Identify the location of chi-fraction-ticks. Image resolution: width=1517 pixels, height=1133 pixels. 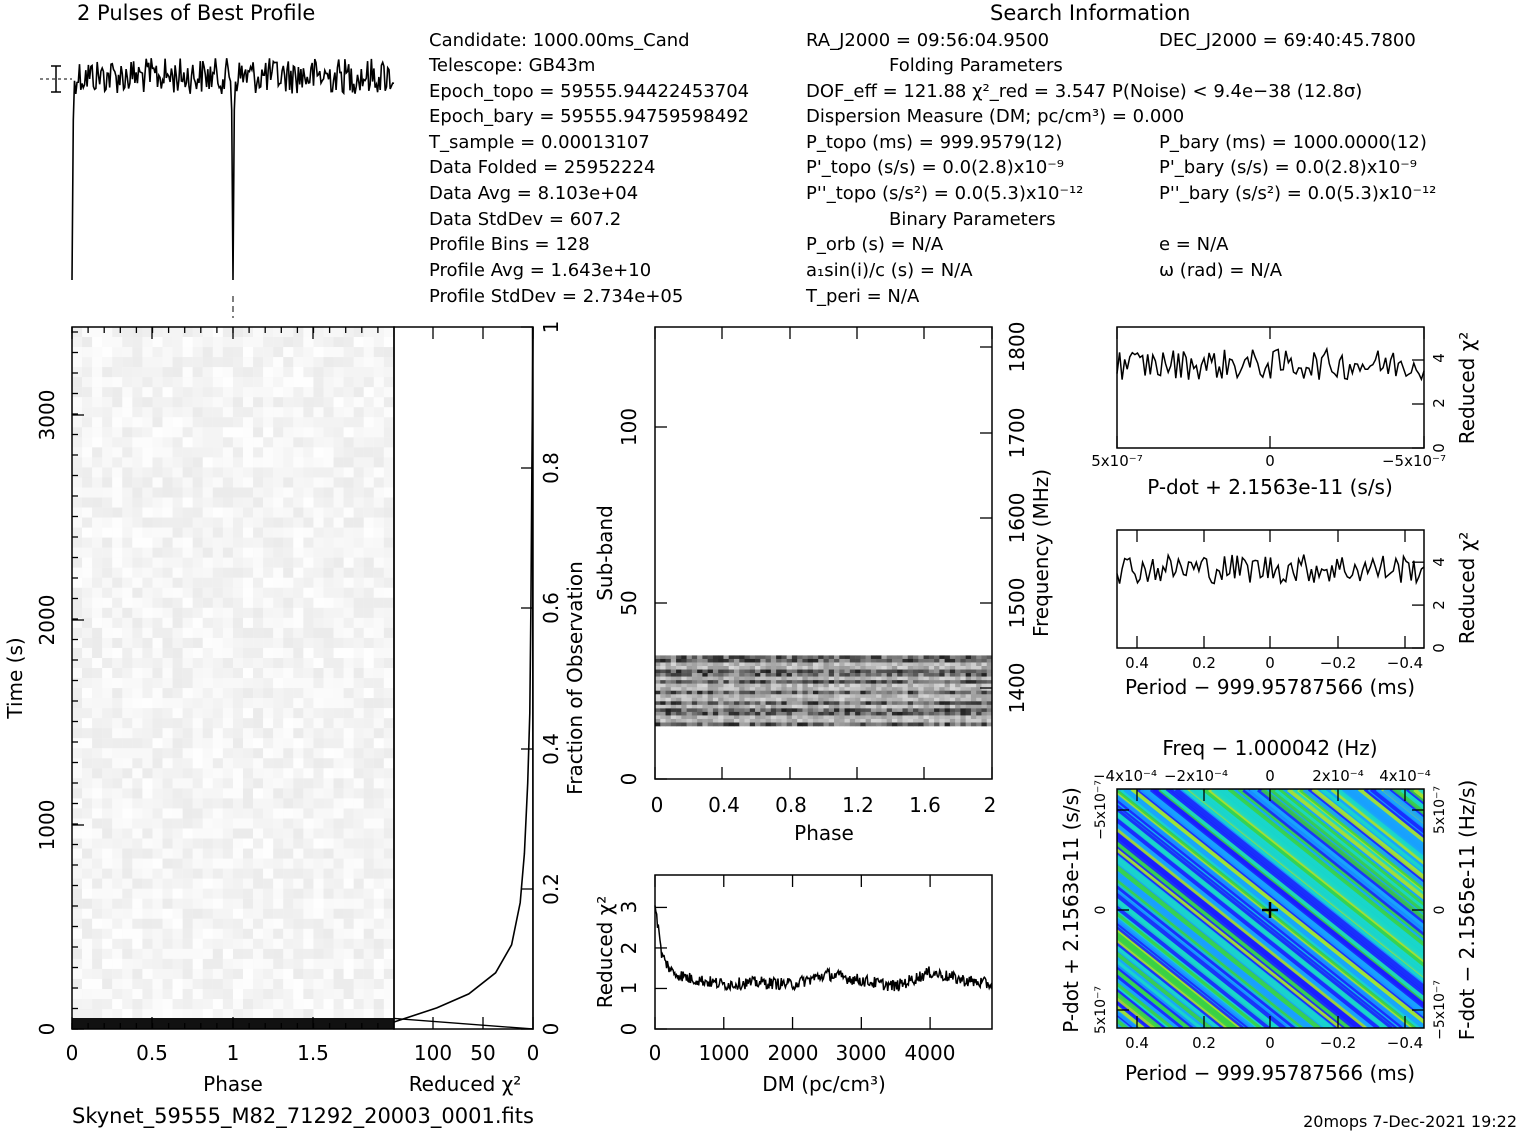
(483, 678).